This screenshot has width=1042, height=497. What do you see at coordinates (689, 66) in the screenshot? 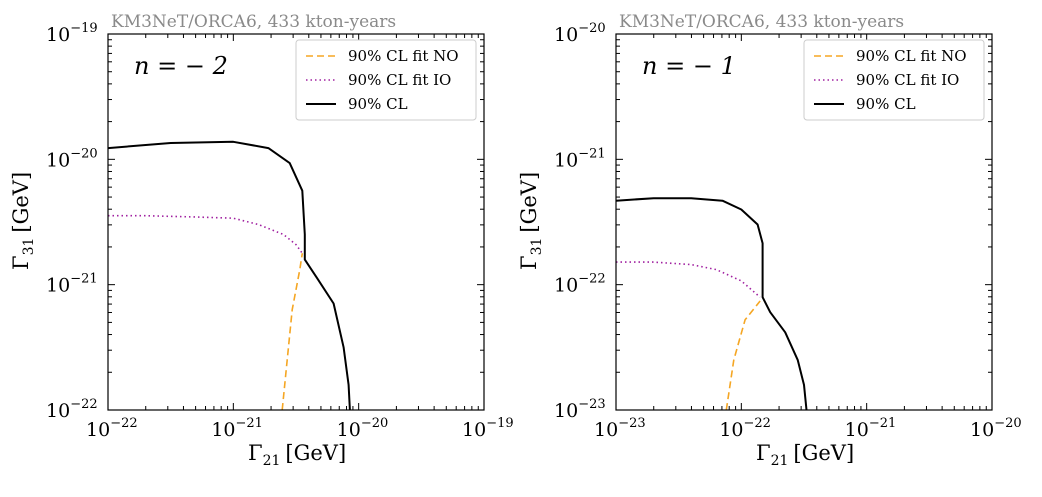
I see `panel-annotation: n = − 1` at bounding box center [689, 66].